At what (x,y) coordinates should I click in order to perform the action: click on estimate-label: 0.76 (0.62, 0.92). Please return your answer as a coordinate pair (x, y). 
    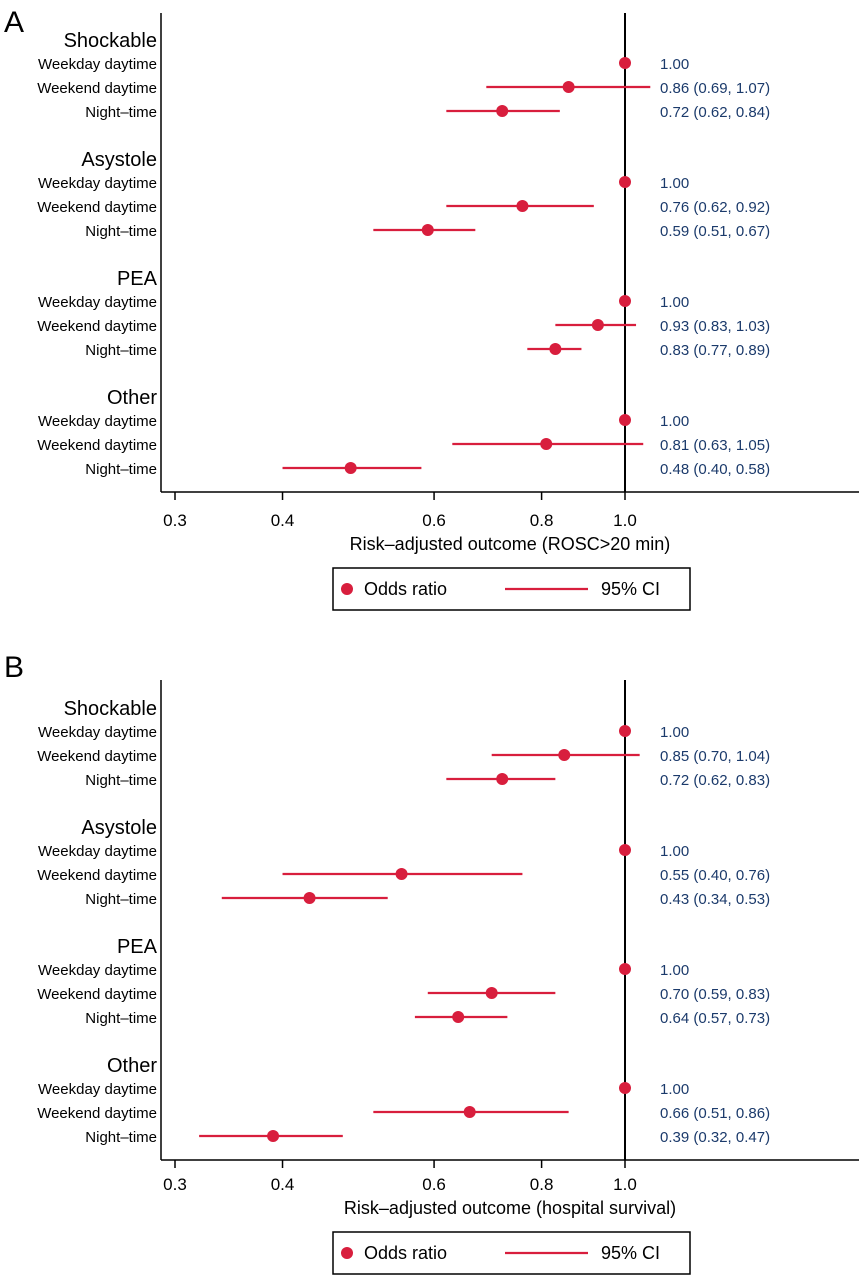
    Looking at the image, I should click on (715, 207).